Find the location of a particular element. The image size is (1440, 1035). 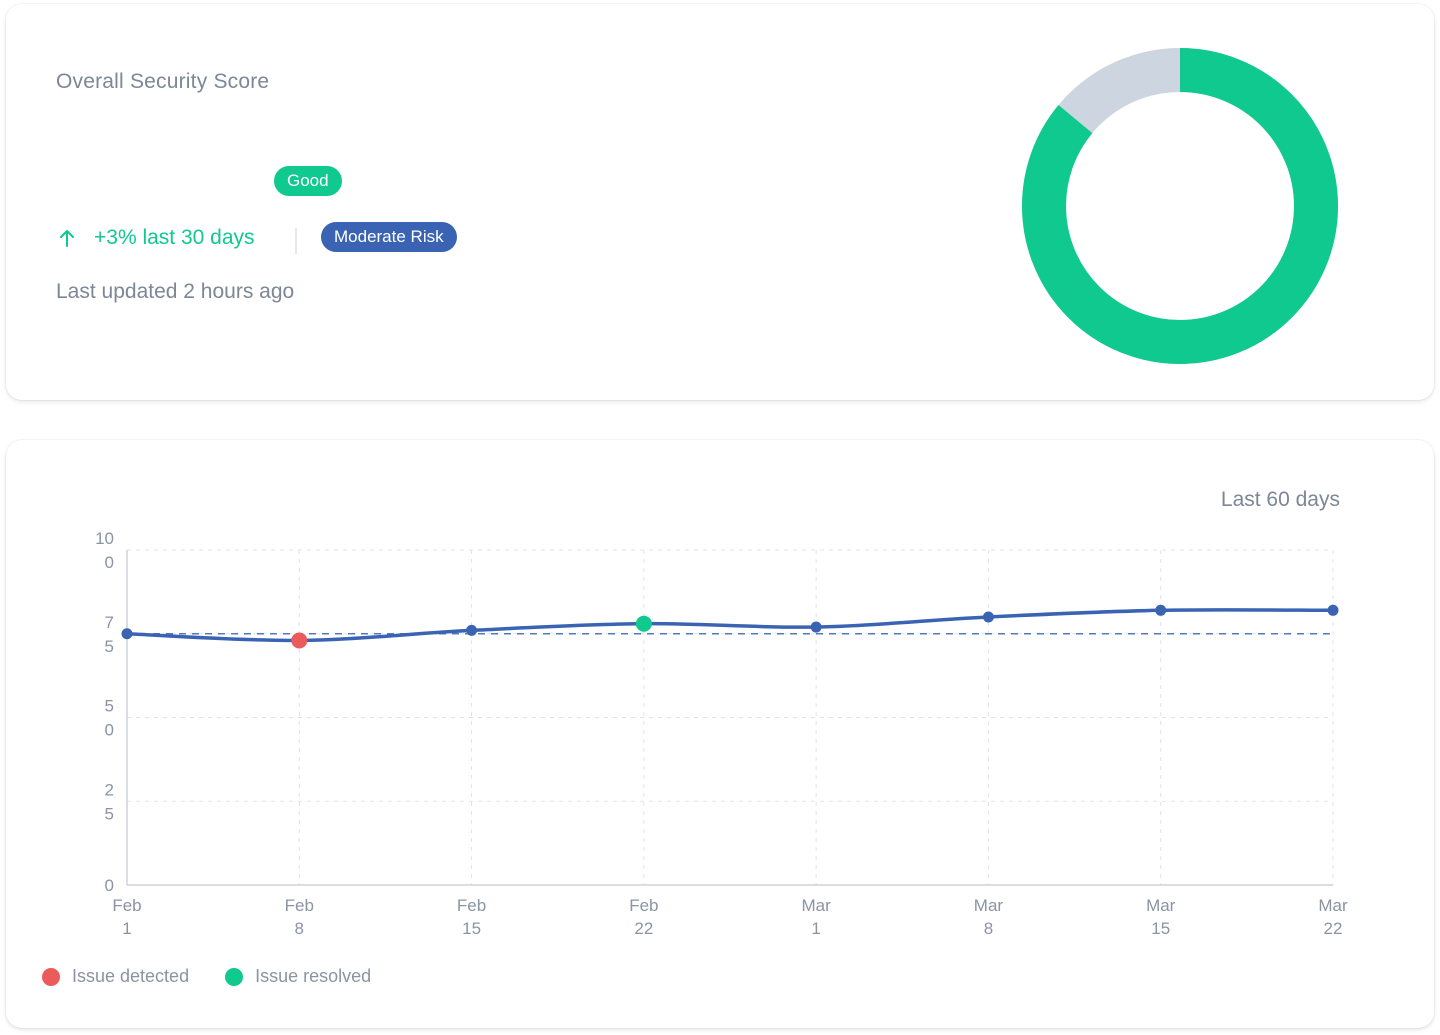

issue-resolved-marker is located at coordinates (643, 623).